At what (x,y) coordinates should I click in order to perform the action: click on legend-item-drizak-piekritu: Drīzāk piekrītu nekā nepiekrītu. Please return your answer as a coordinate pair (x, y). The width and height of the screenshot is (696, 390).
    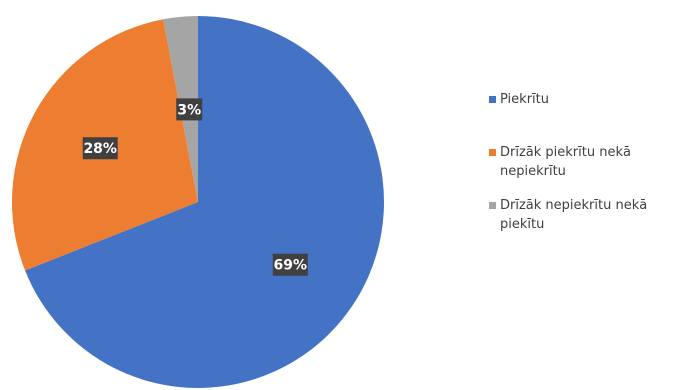
    Looking at the image, I should click on (591, 162).